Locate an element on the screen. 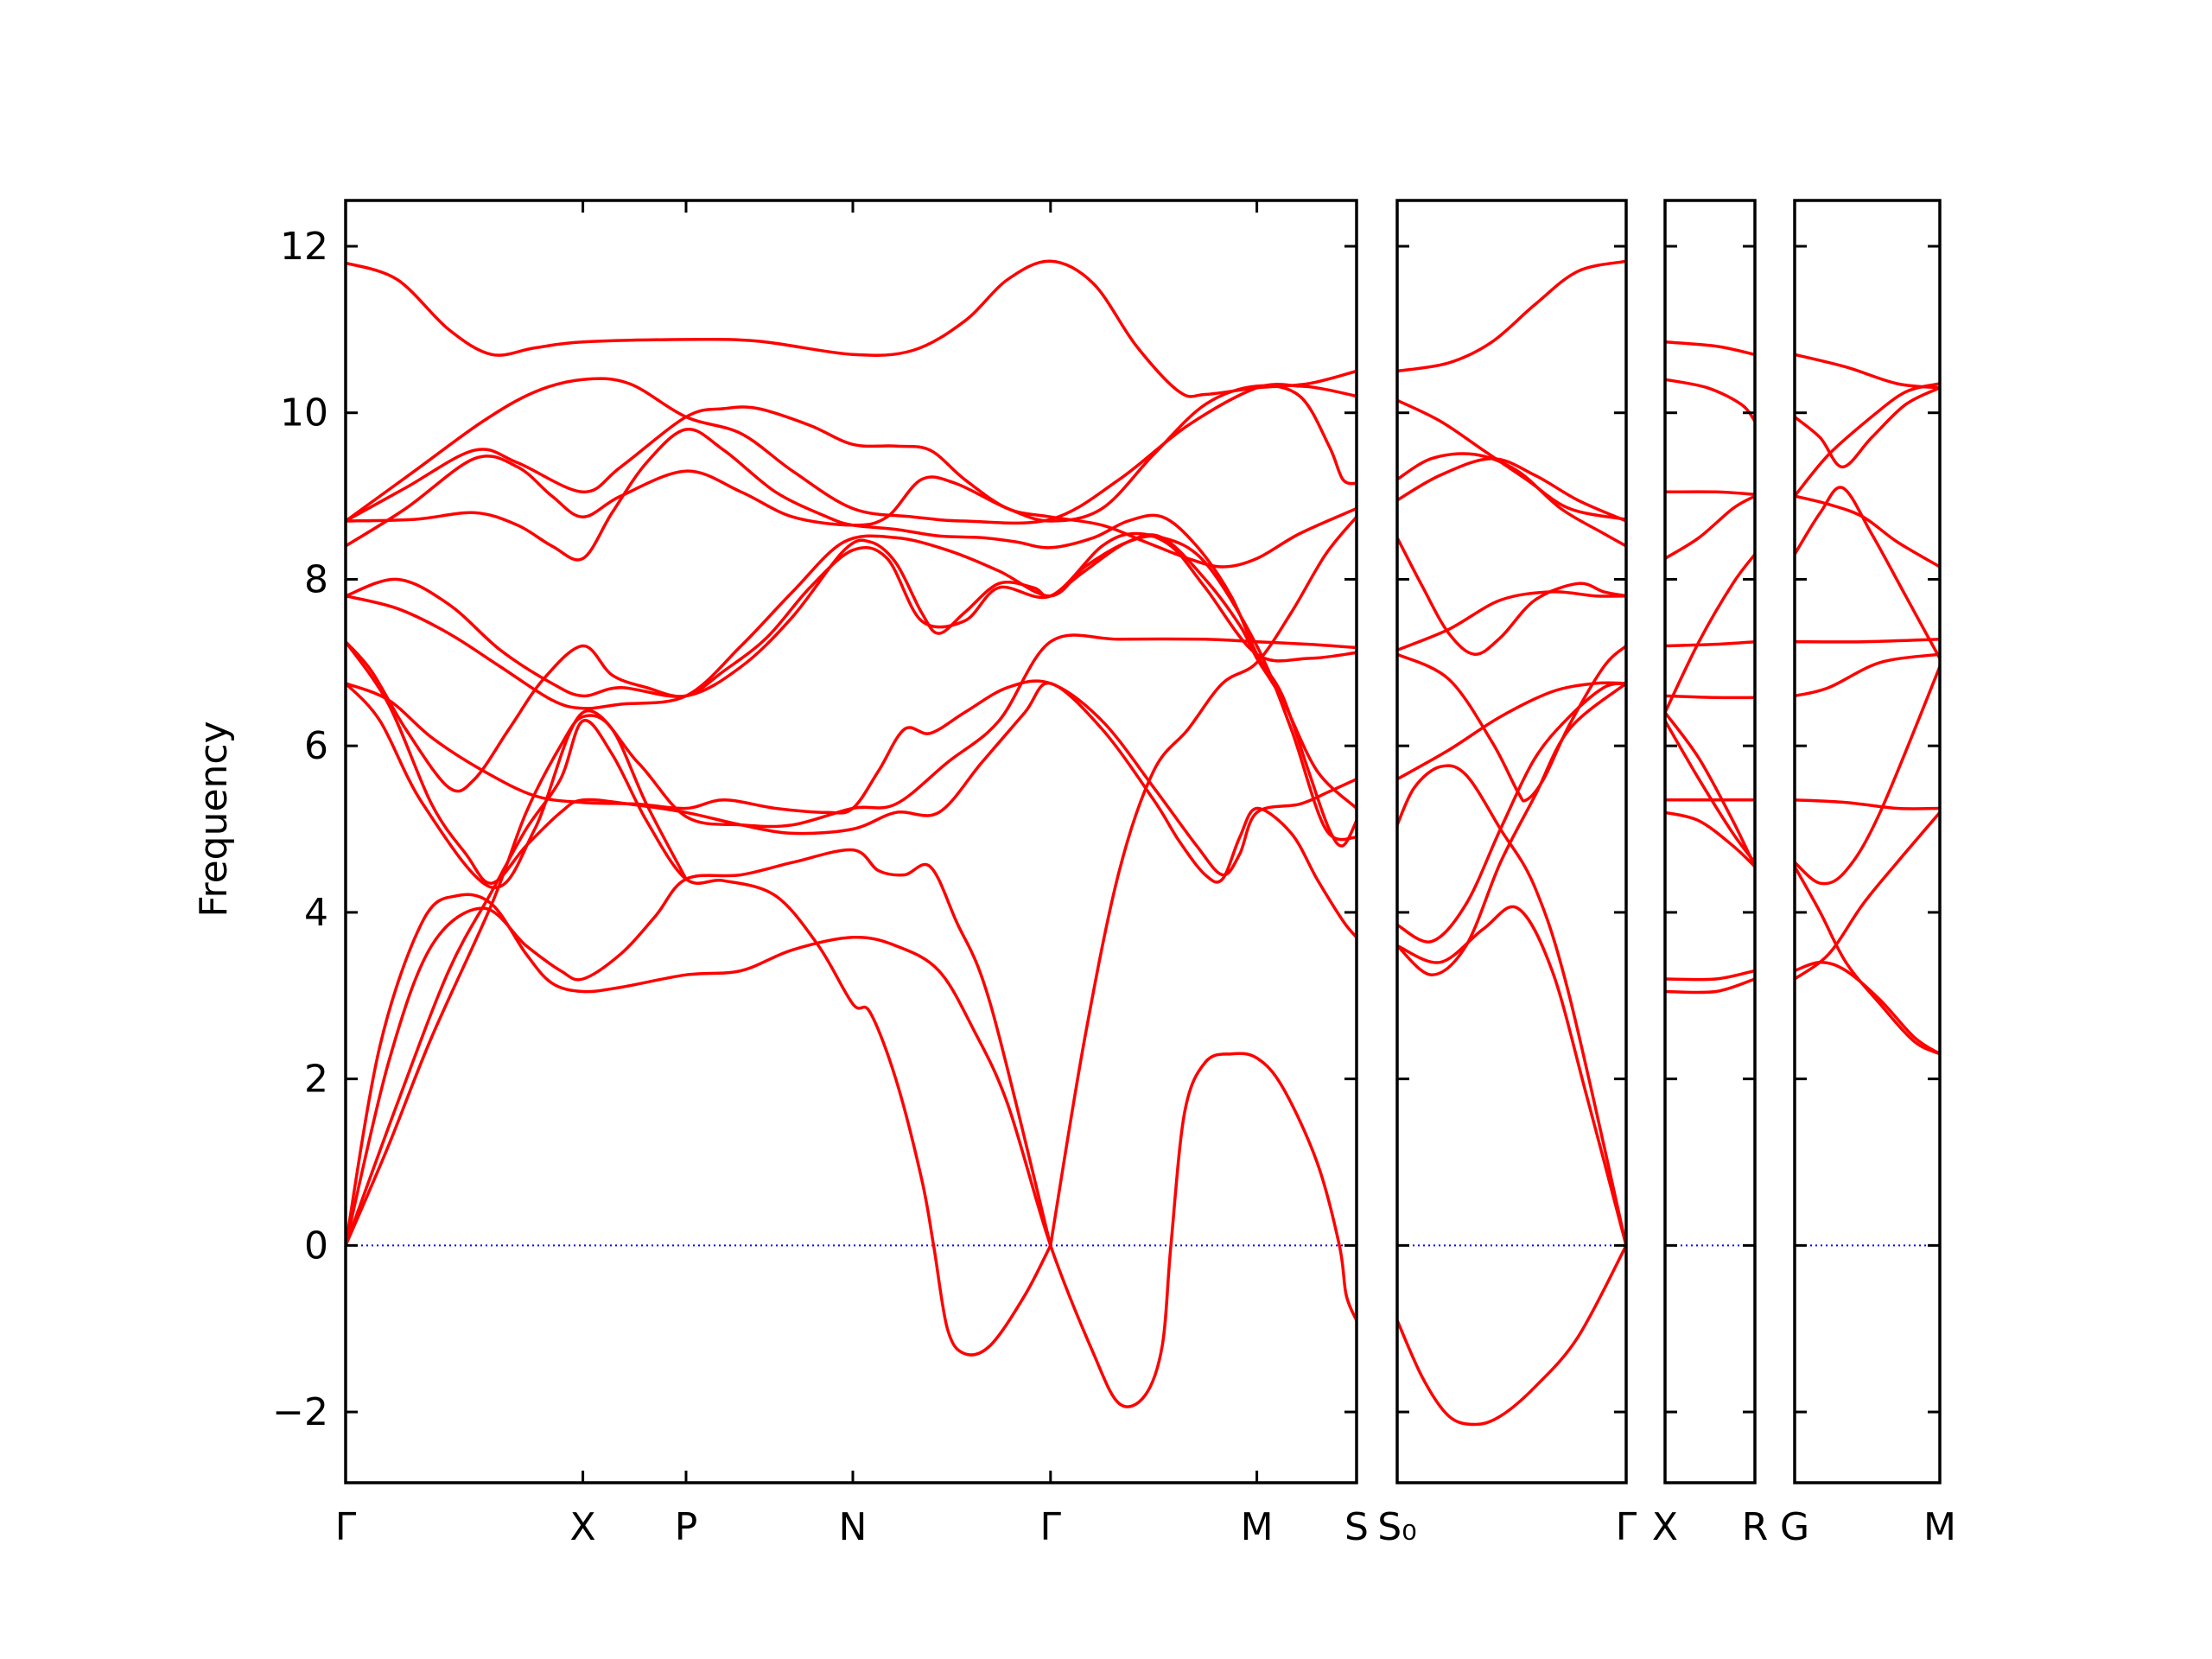 The height and width of the screenshot is (1659, 2212). y-tick-label: 4 is located at coordinates (316, 913).